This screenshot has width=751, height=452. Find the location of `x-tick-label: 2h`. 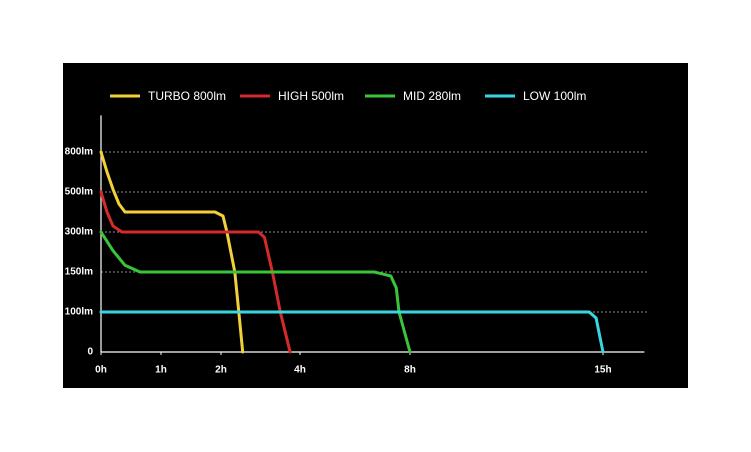

x-tick-label: 2h is located at coordinates (221, 370).